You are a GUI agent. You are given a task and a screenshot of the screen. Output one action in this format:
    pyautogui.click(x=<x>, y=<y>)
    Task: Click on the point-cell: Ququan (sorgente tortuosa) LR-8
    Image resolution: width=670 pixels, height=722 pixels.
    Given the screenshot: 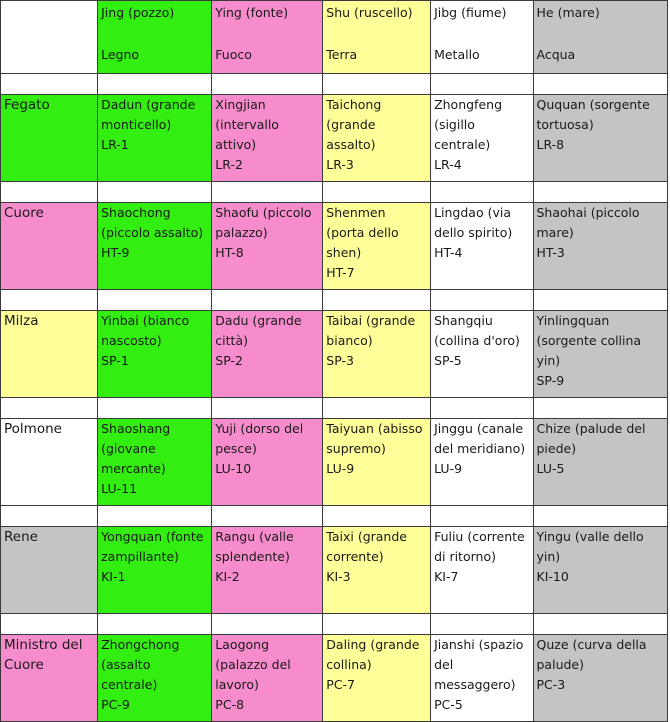 What is the action you would take?
    pyautogui.click(x=600, y=138)
    